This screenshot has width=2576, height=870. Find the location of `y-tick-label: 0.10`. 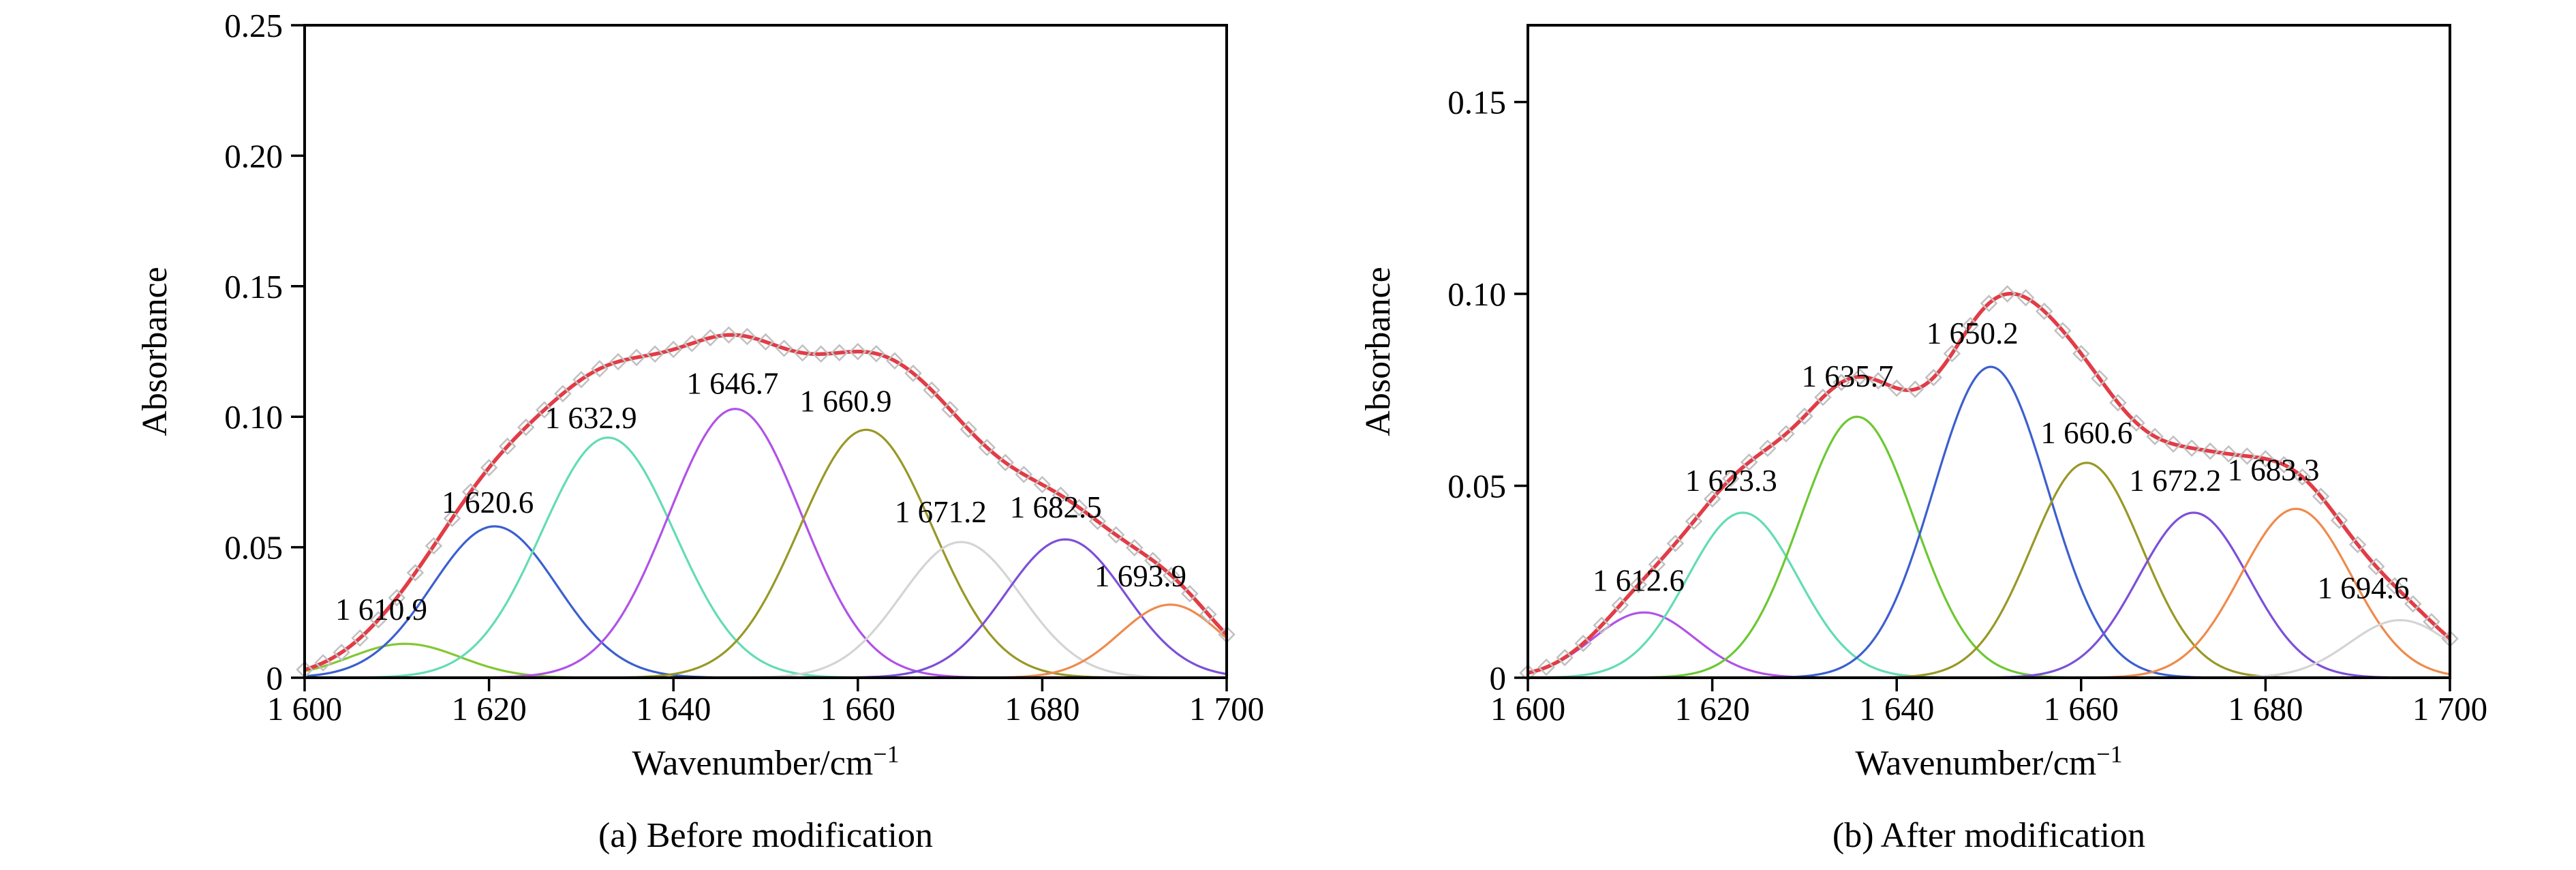

y-tick-label: 0.10 is located at coordinates (1477, 294).